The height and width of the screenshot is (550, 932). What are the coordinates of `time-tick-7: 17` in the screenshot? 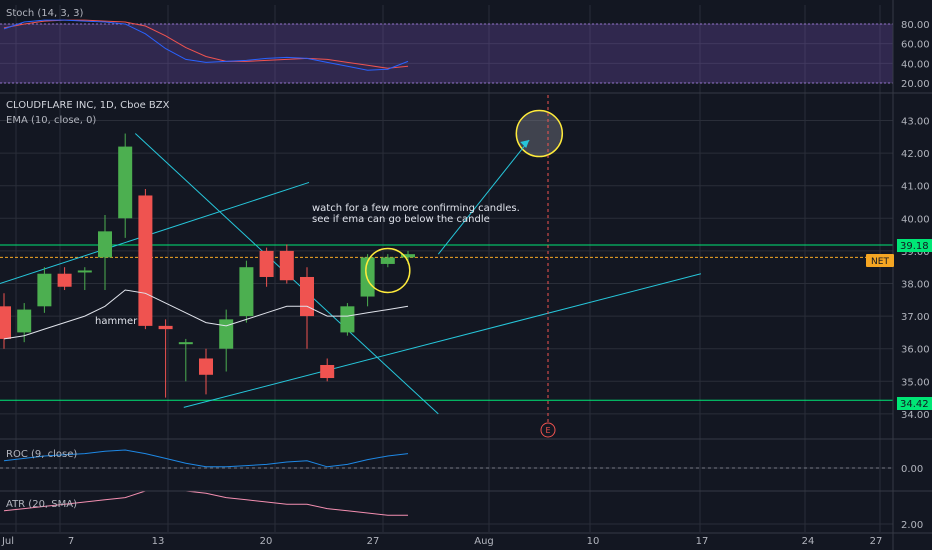 It's located at (702, 541).